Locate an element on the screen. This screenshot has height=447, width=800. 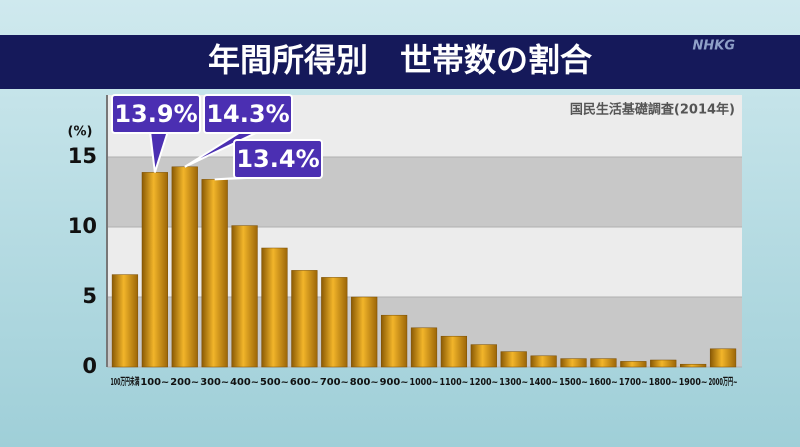
x-tick-label: 200~ is located at coordinates (184, 382).